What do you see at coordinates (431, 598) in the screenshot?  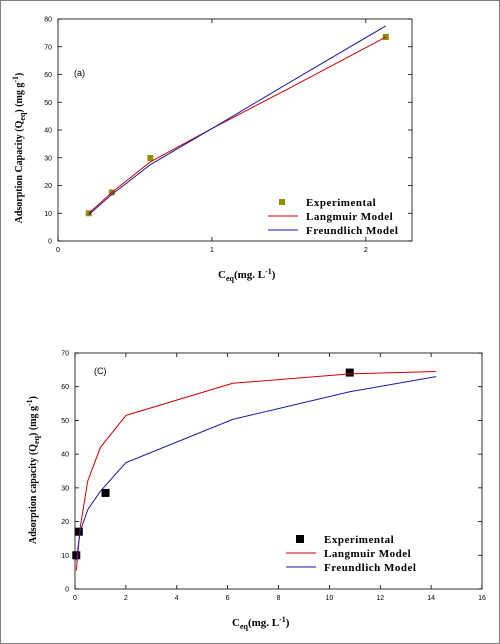 I see `x-tick-label: 14` at bounding box center [431, 598].